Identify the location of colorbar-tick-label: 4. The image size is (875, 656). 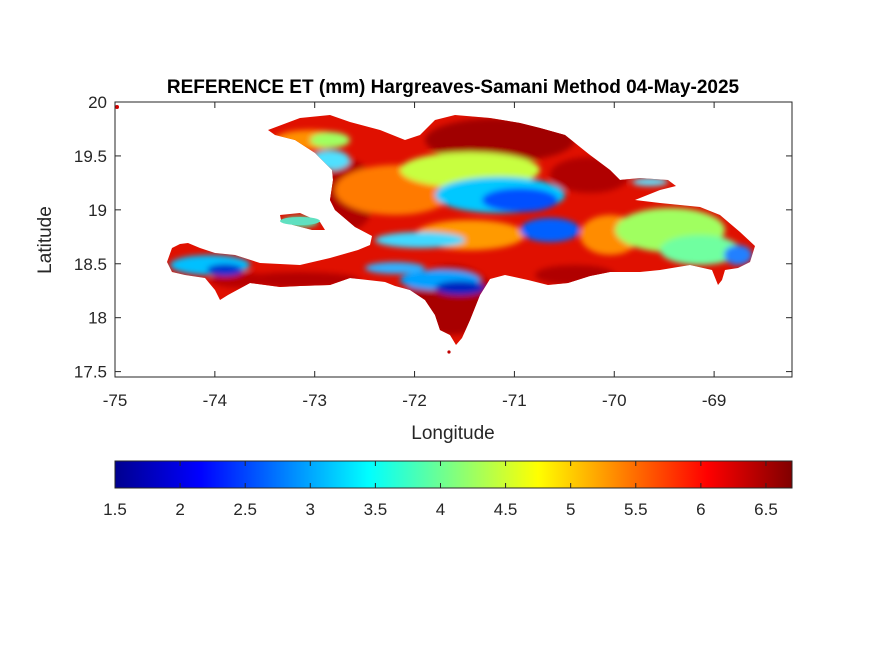
(440, 509).